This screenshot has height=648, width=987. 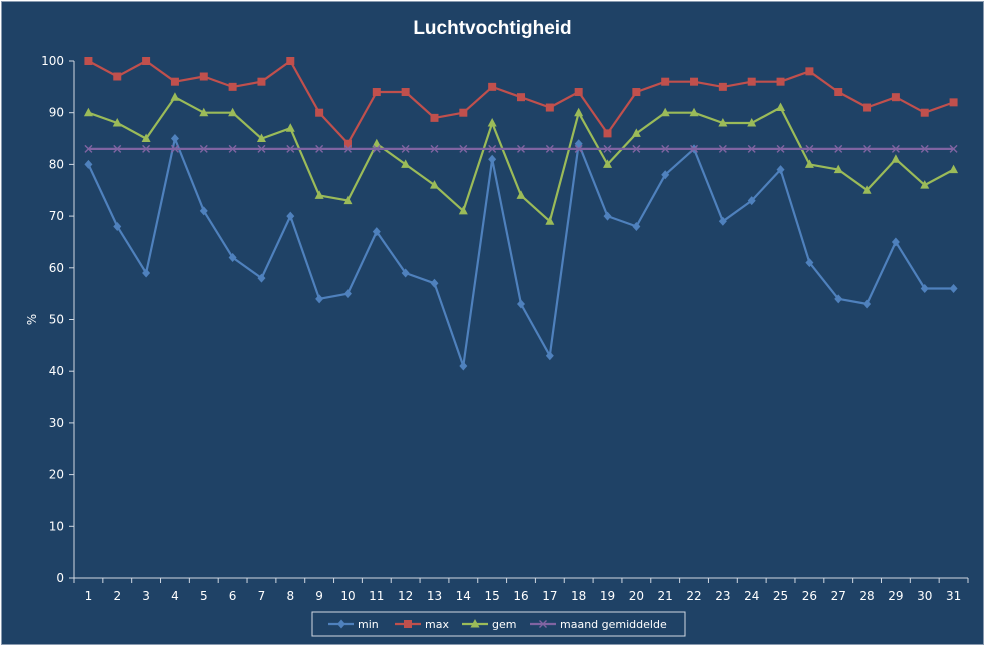 What do you see at coordinates (56, 526) in the screenshot?
I see `y-tick-label: 10` at bounding box center [56, 526].